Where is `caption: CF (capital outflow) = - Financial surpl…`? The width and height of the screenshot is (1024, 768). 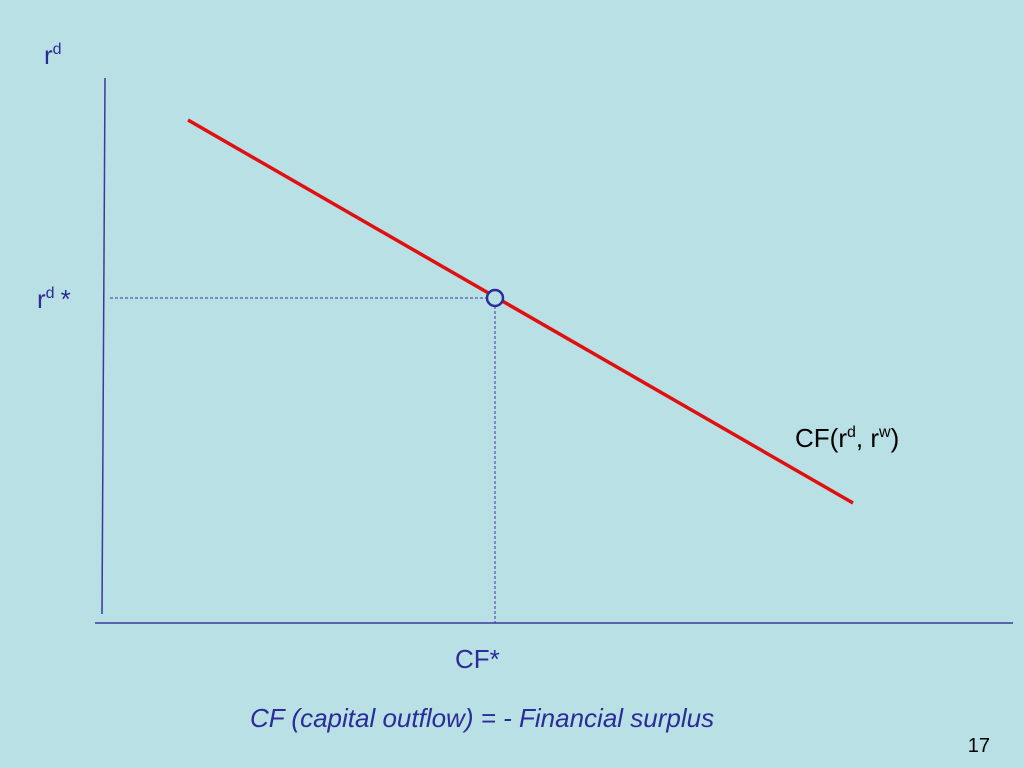
caption: CF (capital outflow) = - Financial surpl… is located at coordinates (482, 718).